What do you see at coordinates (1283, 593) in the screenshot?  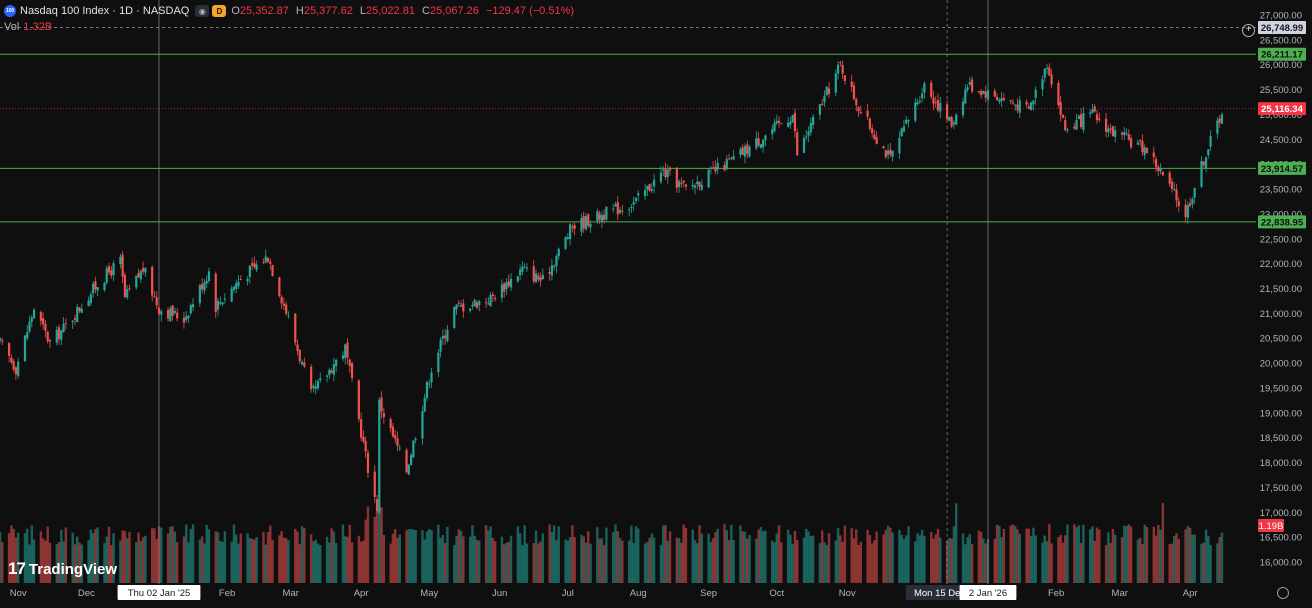 I see `settings-icon` at bounding box center [1283, 593].